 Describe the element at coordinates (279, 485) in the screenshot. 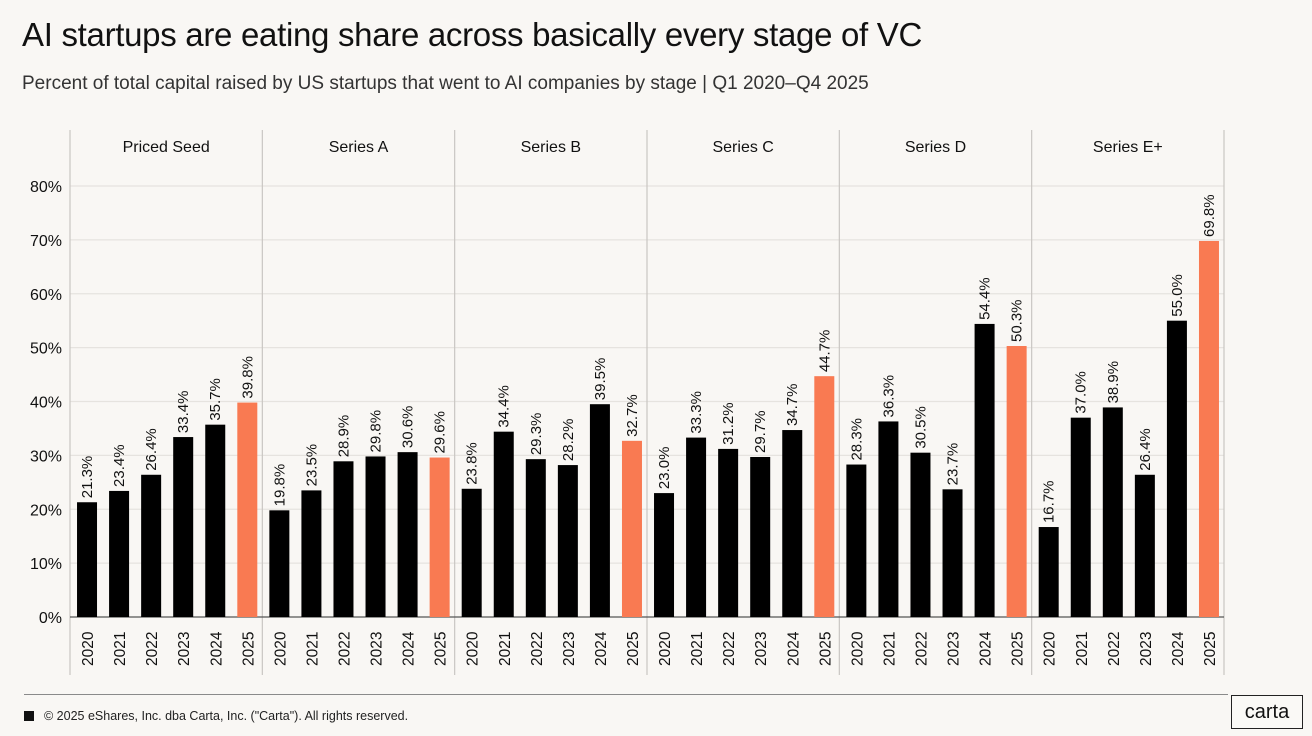

I see `data-label: 19.8%` at that location.